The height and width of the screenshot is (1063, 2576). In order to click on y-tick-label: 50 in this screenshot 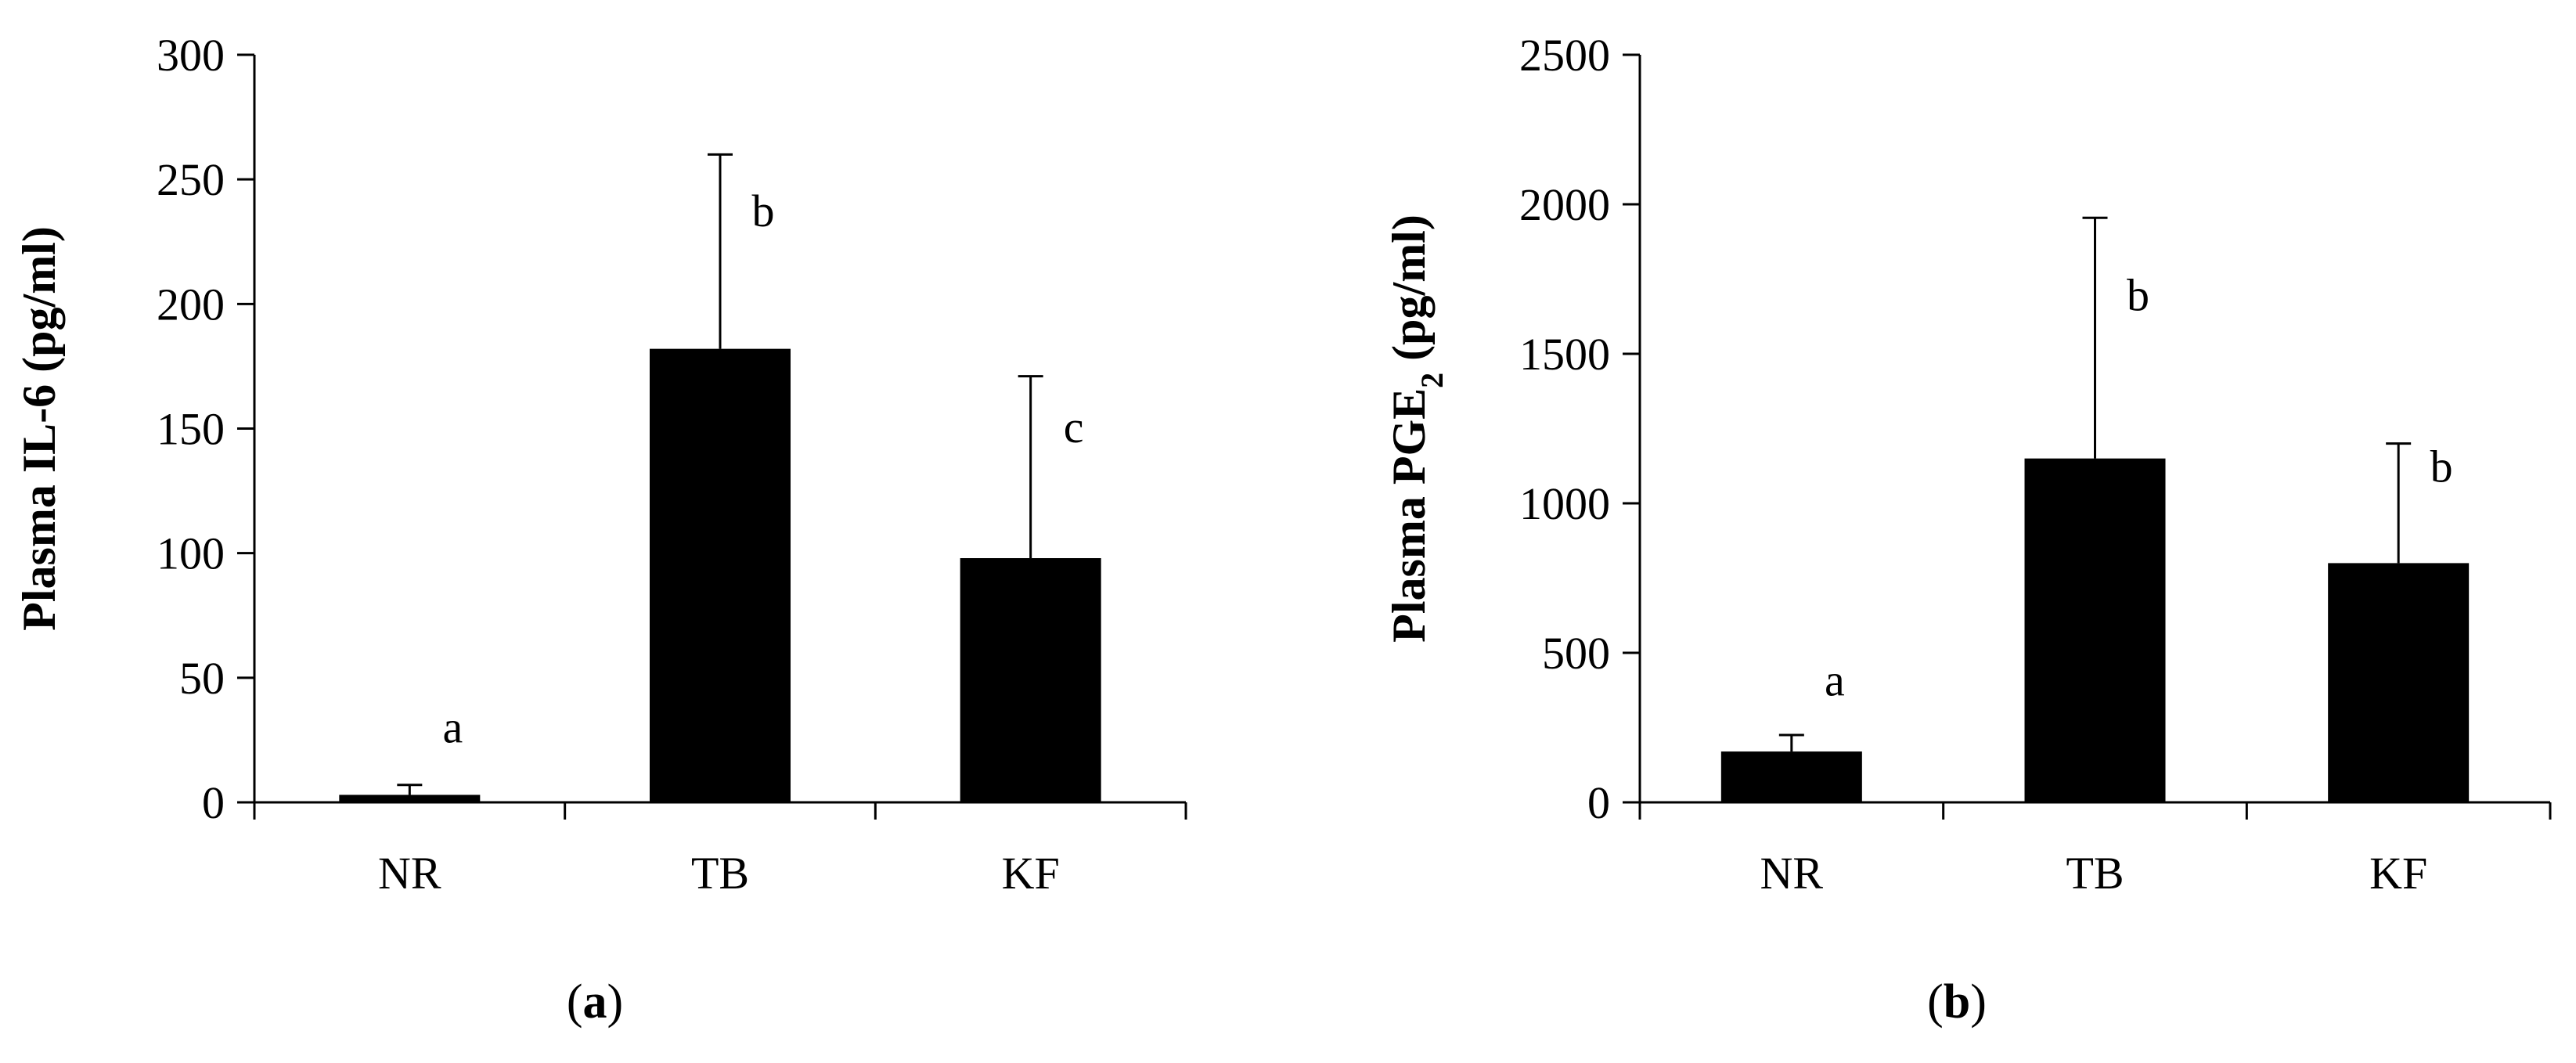, I will do `click(202, 678)`.